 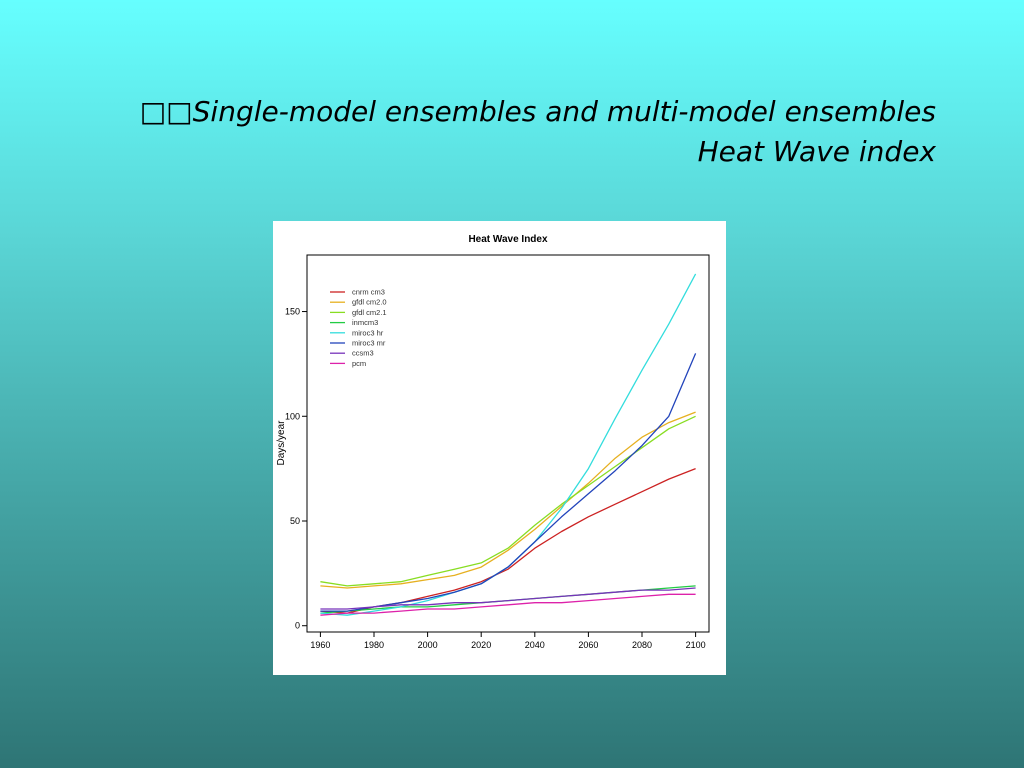 What do you see at coordinates (481, 645) in the screenshot?
I see `x-tick-label-2020: 2020` at bounding box center [481, 645].